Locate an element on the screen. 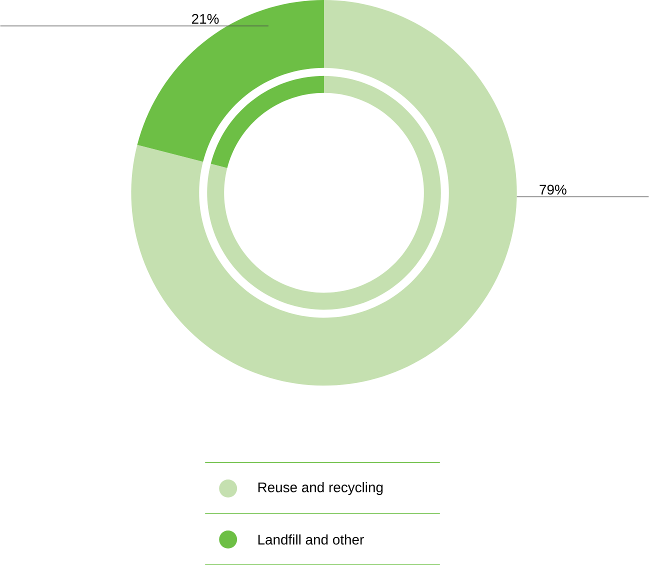 The width and height of the screenshot is (649, 565). legend-label: Landfill and other is located at coordinates (311, 539).